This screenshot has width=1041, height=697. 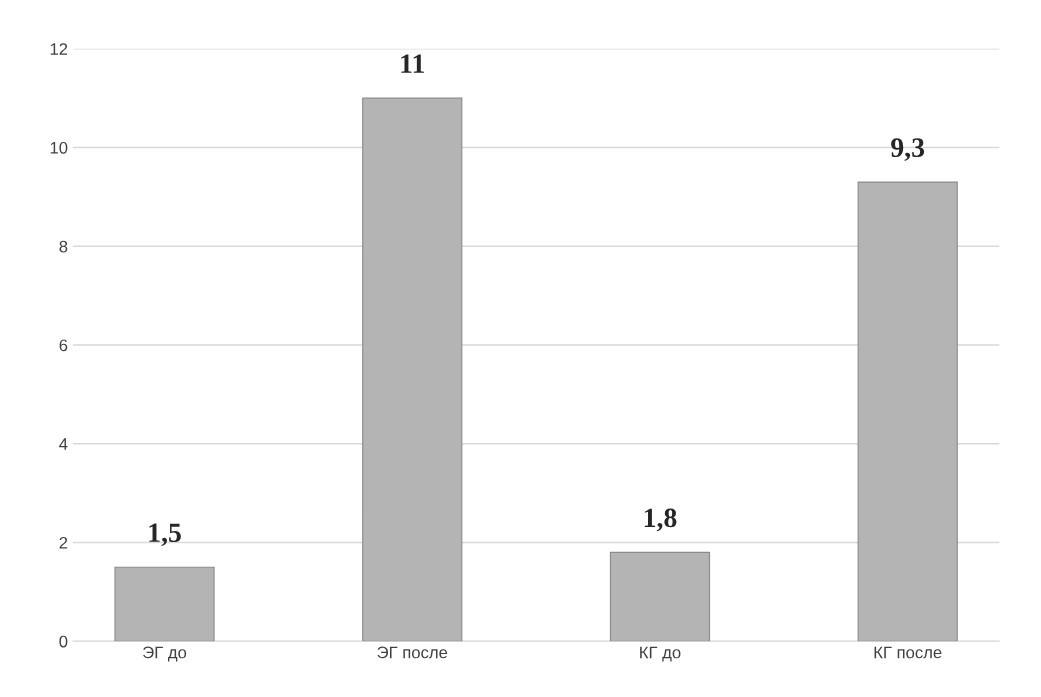 What do you see at coordinates (412, 652) in the screenshot?
I see `x-tick-label: ЭГ после` at bounding box center [412, 652].